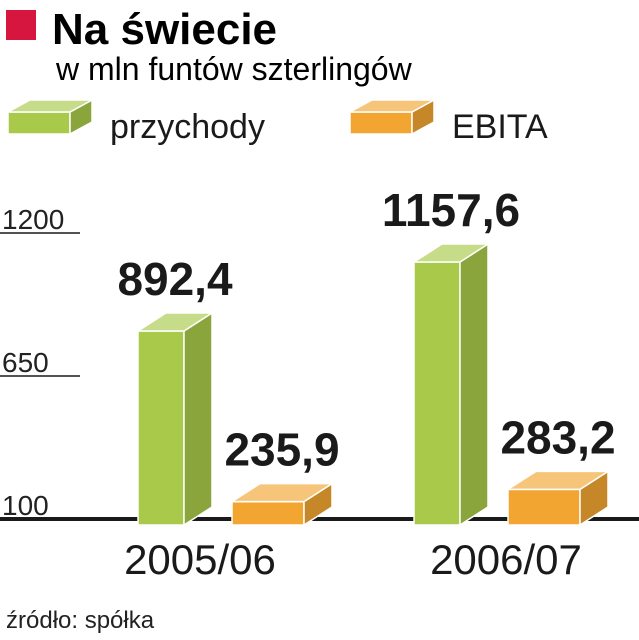  What do you see at coordinates (282, 492) in the screenshot?
I see `bar-1-0-top` at bounding box center [282, 492].